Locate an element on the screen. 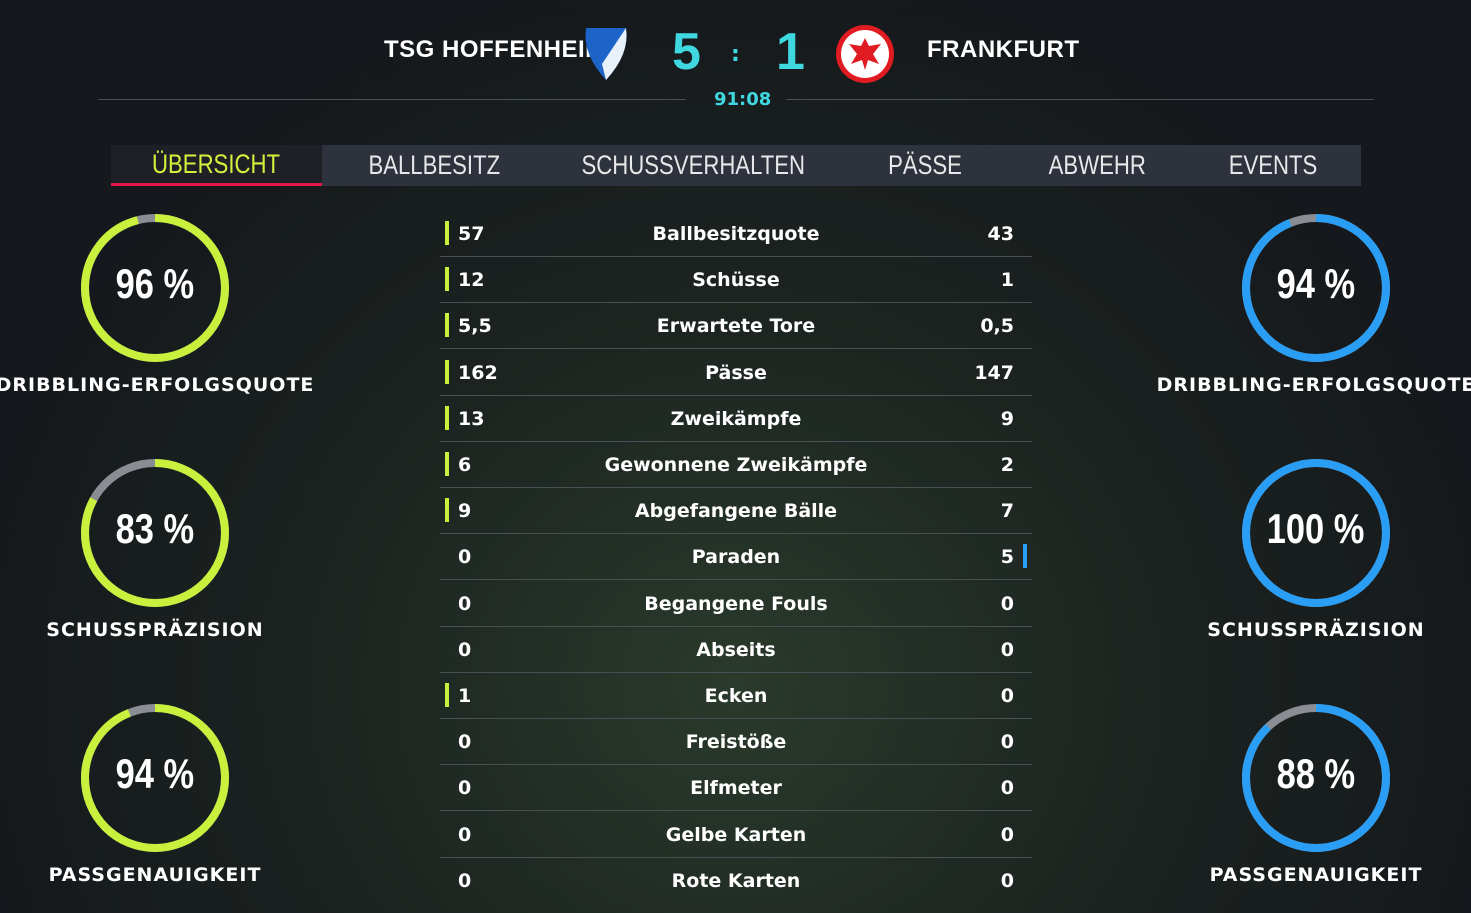 The width and height of the screenshot is (1471, 913). home-ring-gauge: 96 % is located at coordinates (155, 288).